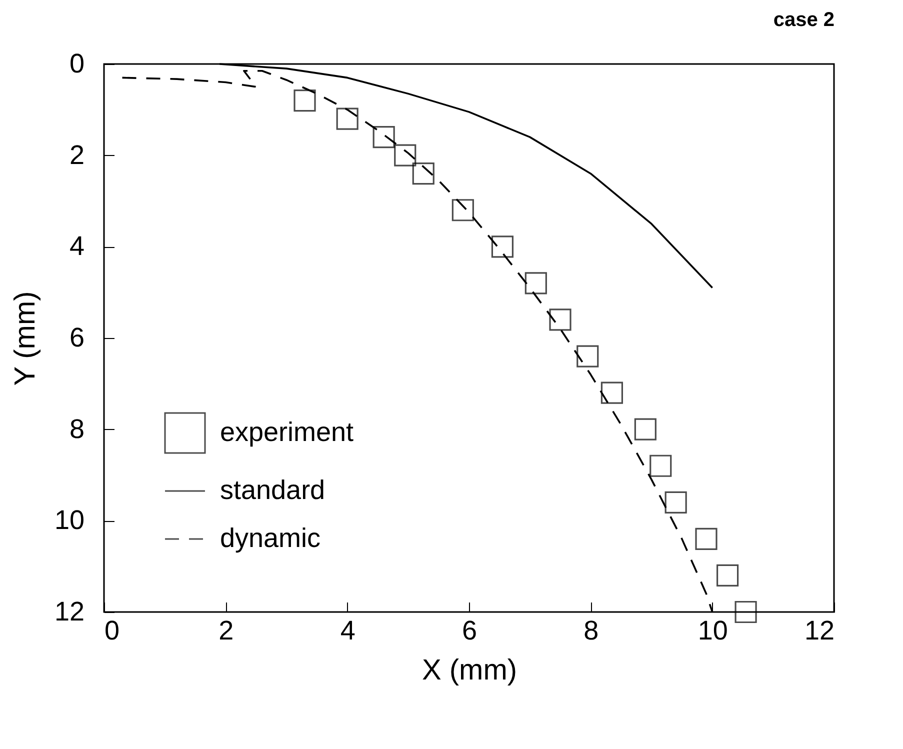  What do you see at coordinates (348, 631) in the screenshot?
I see `x-tick-label: 4` at bounding box center [348, 631].